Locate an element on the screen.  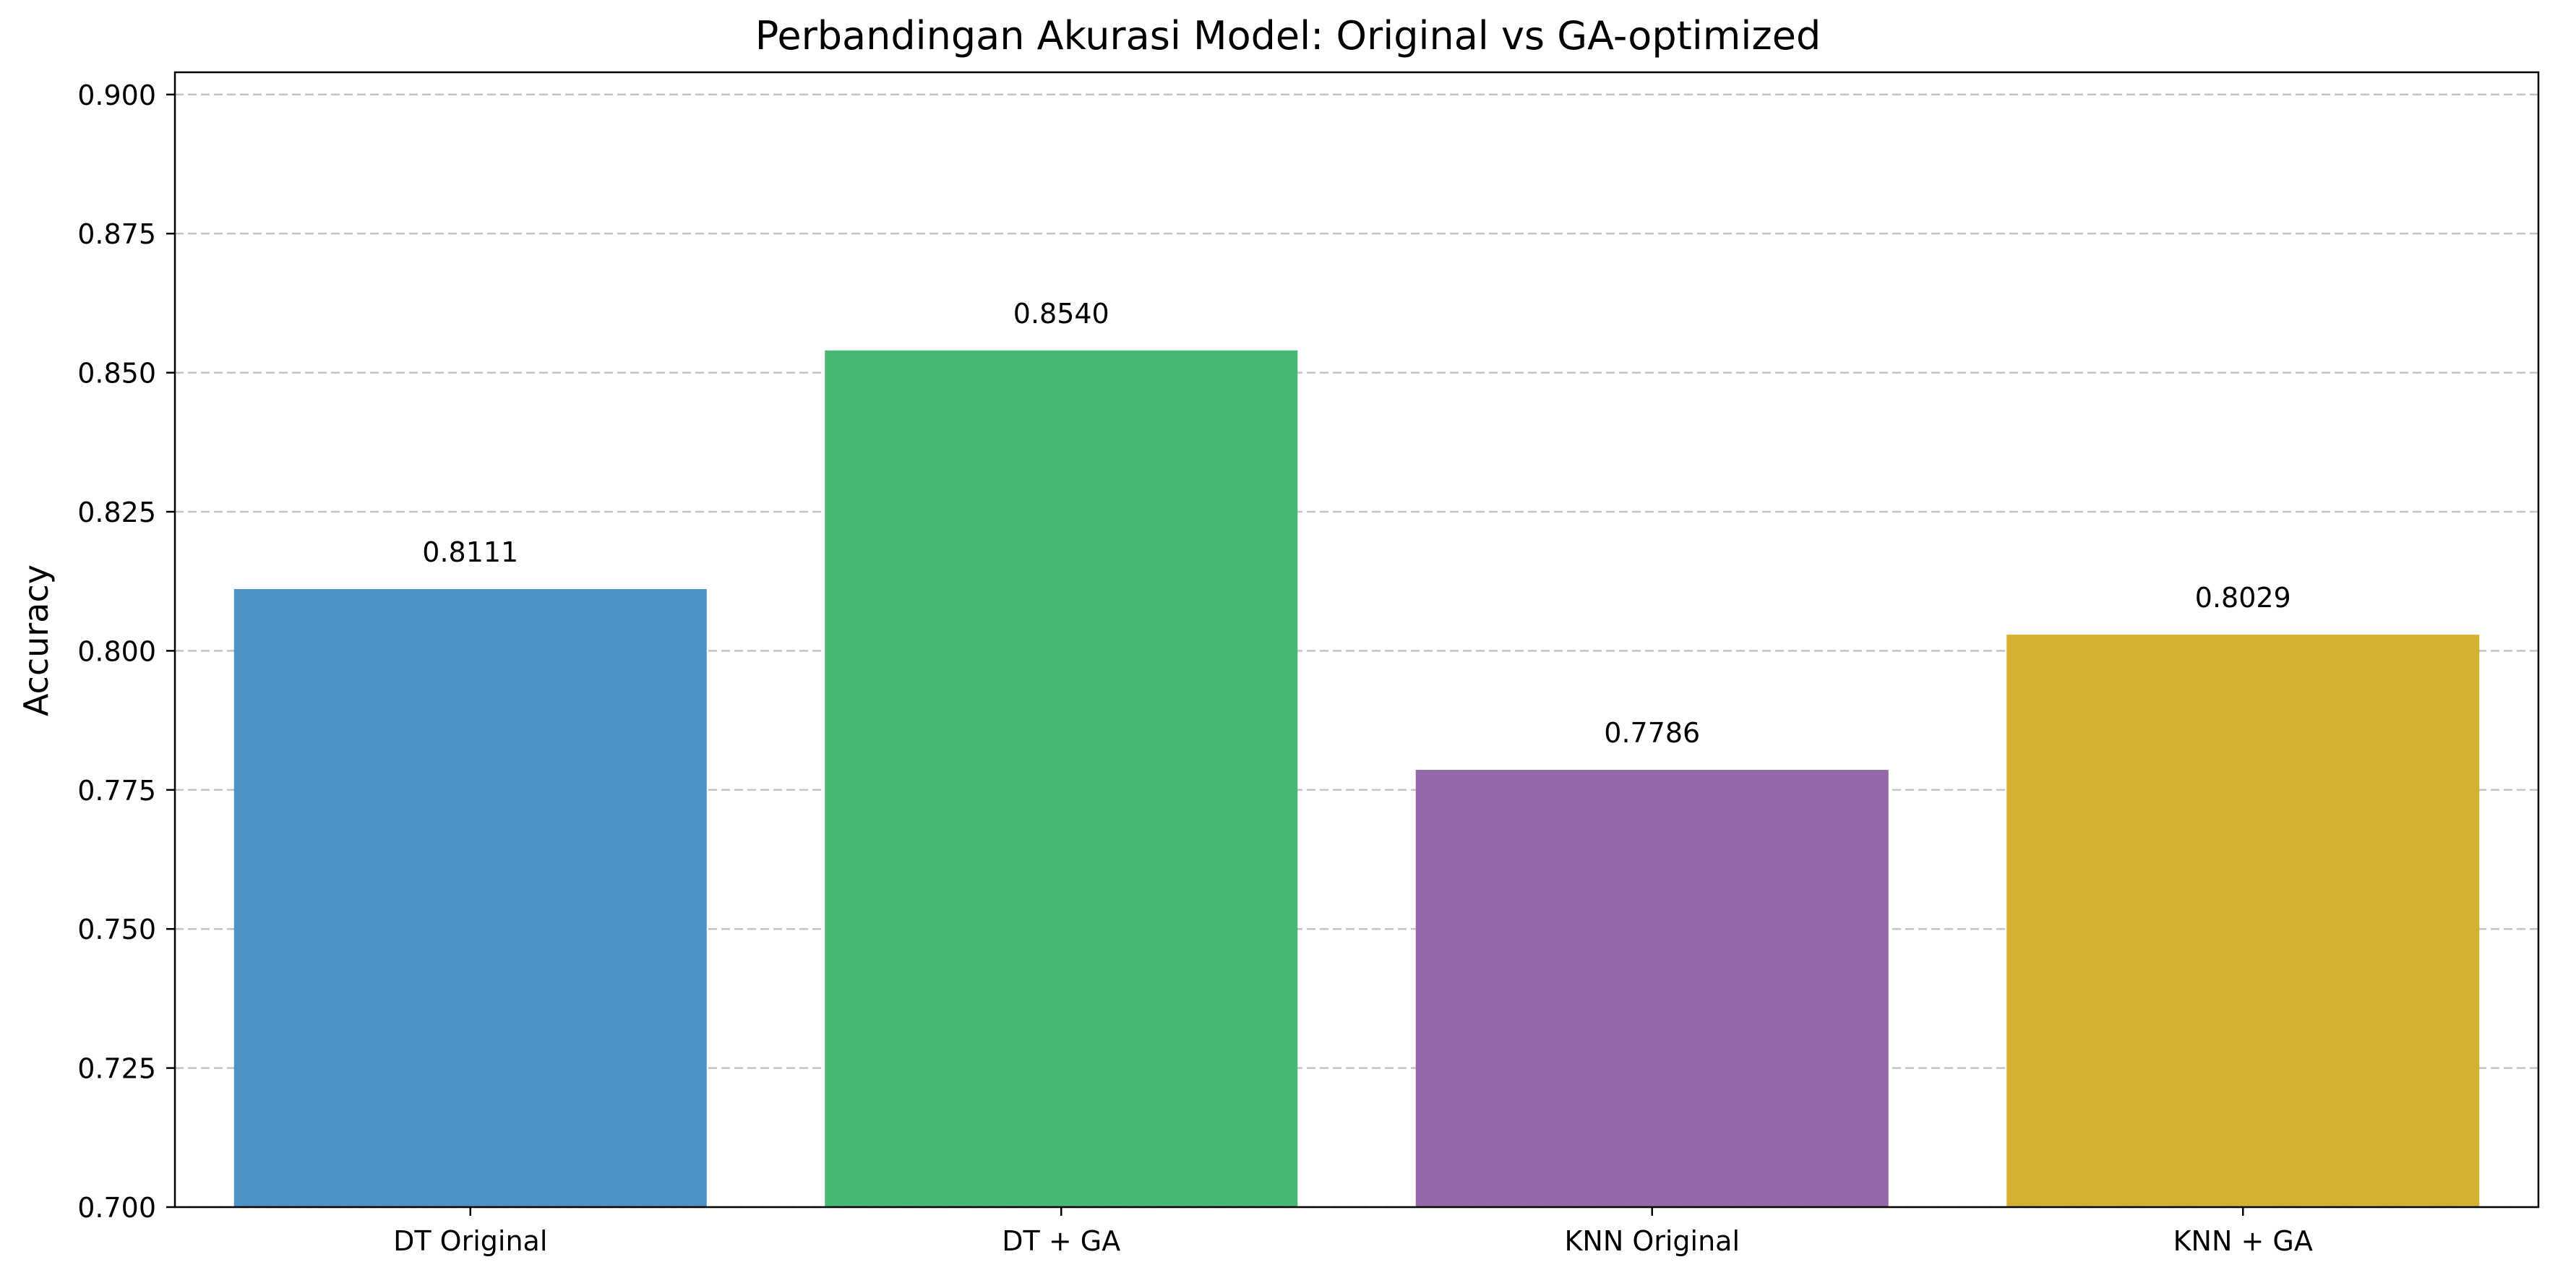
bar-value-label: 0.8111 is located at coordinates (470, 552).